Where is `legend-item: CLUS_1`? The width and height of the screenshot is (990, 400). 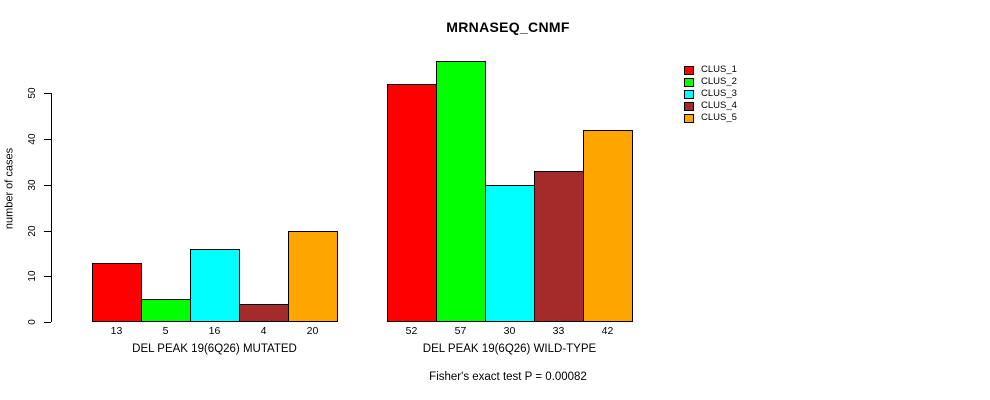
legend-item: CLUS_1 is located at coordinates (710, 70).